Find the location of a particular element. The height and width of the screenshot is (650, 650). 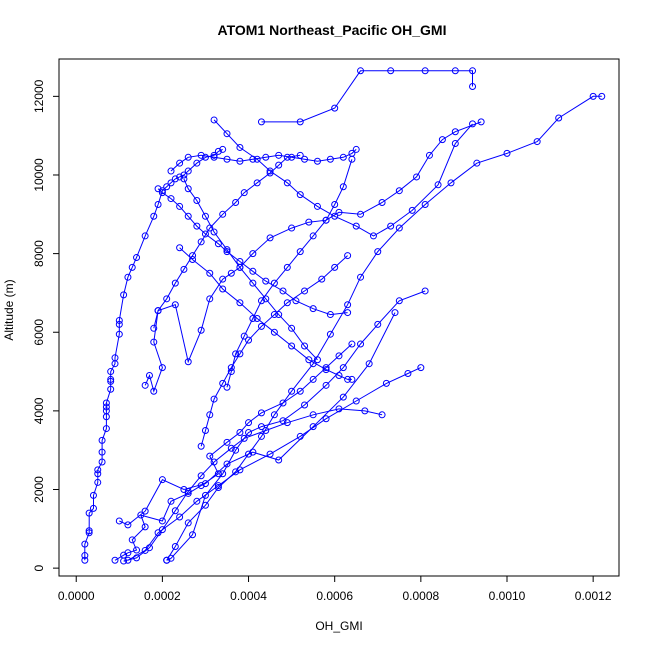

x-tick-label: 0.0010 is located at coordinates (507, 596).